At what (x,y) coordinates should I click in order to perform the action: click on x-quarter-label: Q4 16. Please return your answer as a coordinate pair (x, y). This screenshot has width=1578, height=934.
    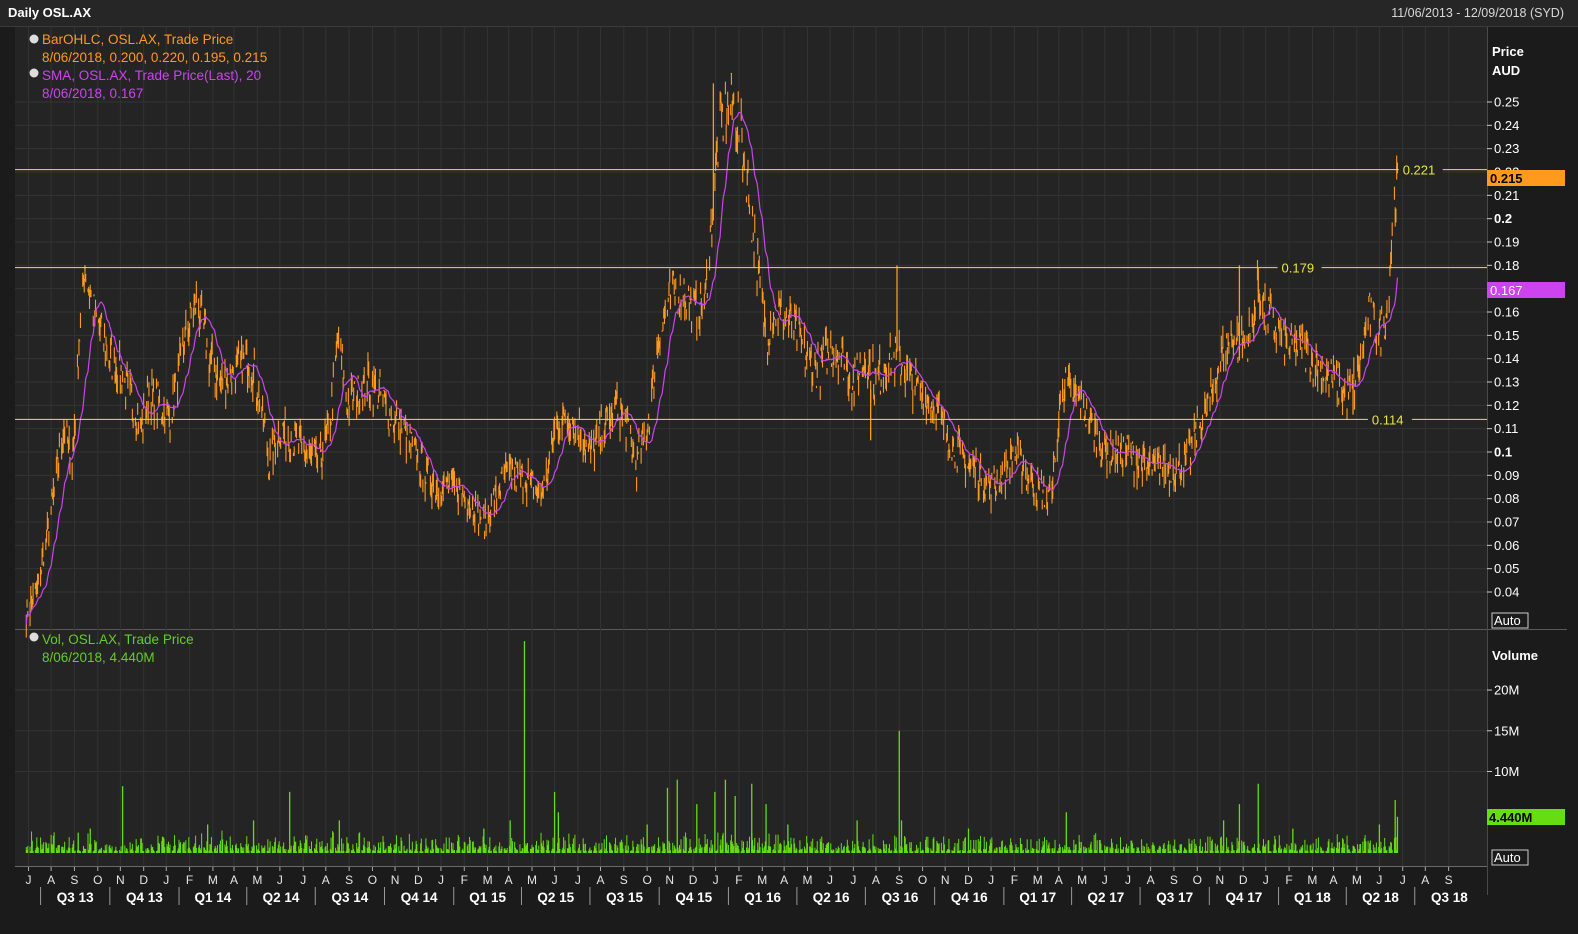
    Looking at the image, I should click on (969, 897).